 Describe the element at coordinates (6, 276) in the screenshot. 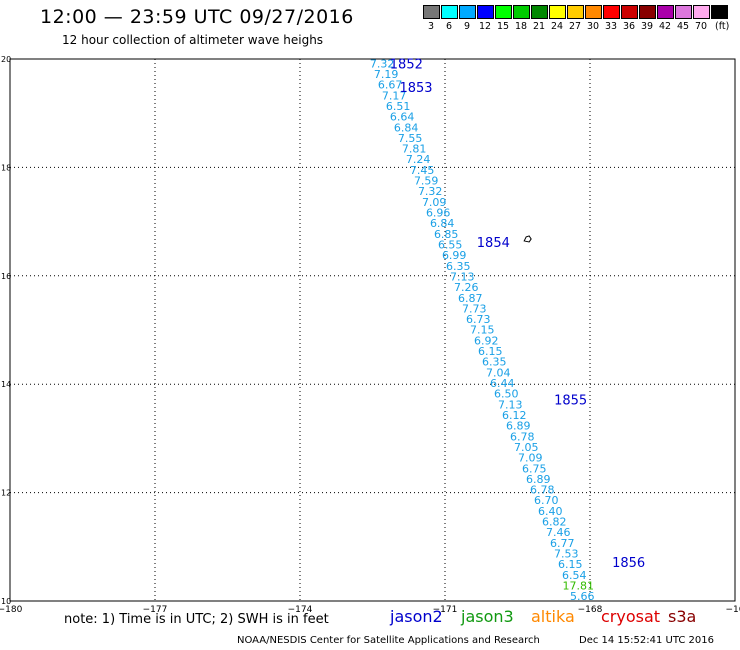

I see `y-tick-label: 16` at that location.